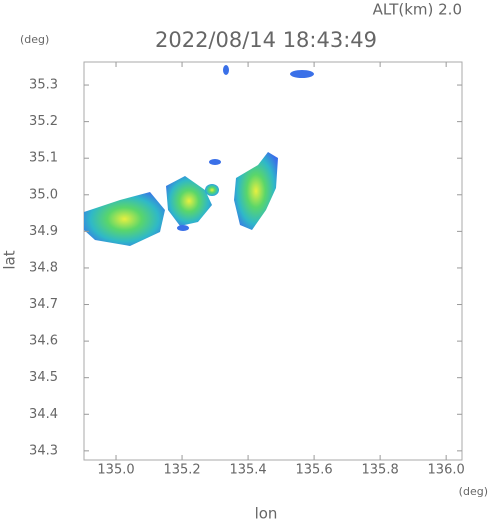 This screenshot has height=525, width=491. What do you see at coordinates (43, 341) in the screenshot?
I see `y-tick-label: 34.6` at bounding box center [43, 341].